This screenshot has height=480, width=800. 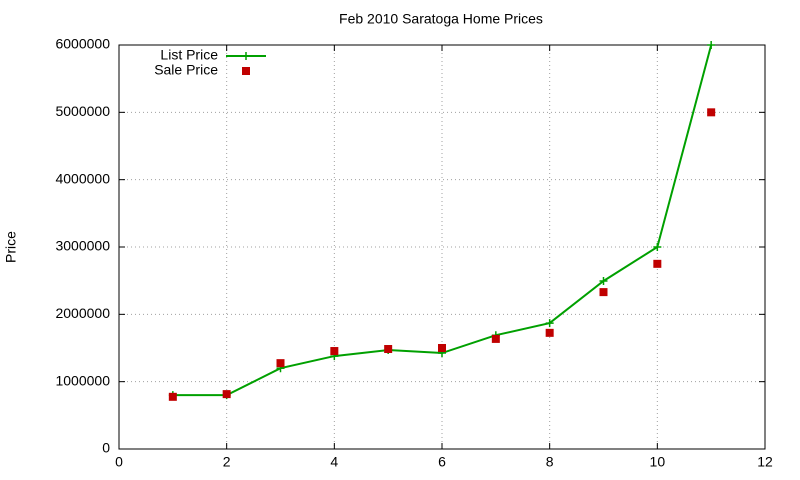 What do you see at coordinates (11, 247) in the screenshot?
I see `y-axis-label: Price` at bounding box center [11, 247].